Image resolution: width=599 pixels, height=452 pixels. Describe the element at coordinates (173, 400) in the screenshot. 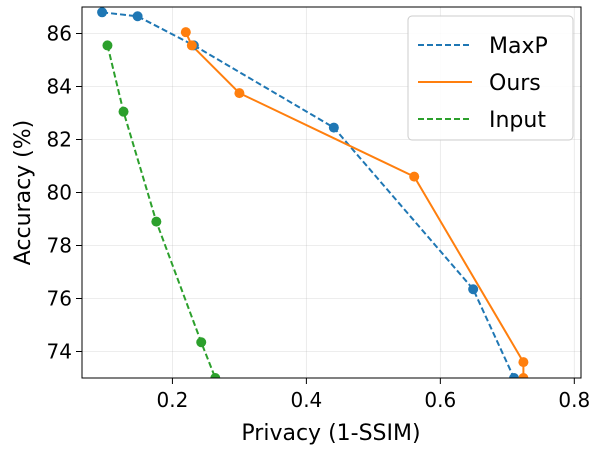

I see `x-tick-label: 0.2` at that location.